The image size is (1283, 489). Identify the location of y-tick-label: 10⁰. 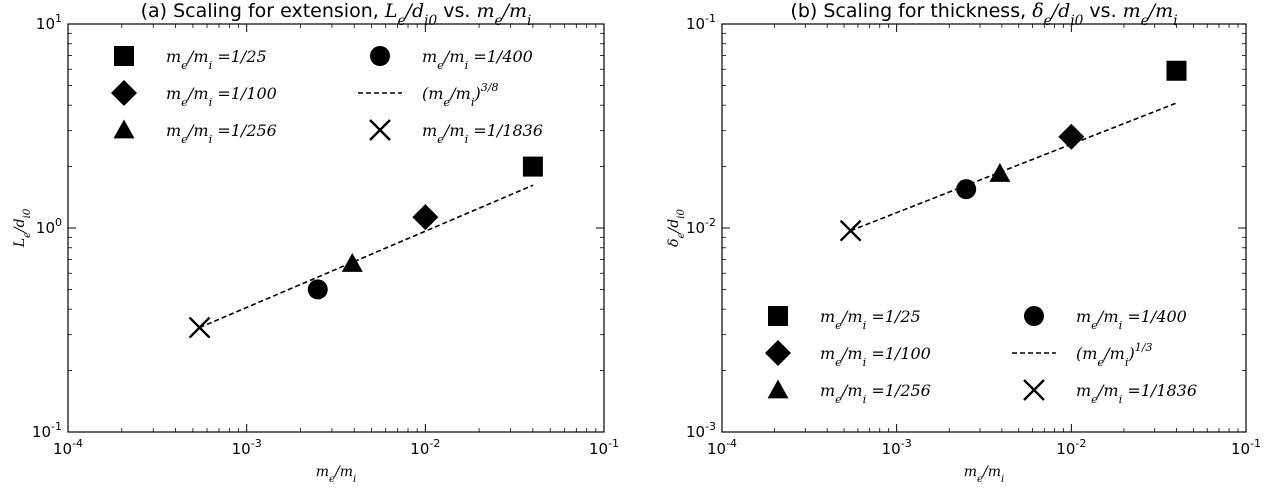
(49, 226).